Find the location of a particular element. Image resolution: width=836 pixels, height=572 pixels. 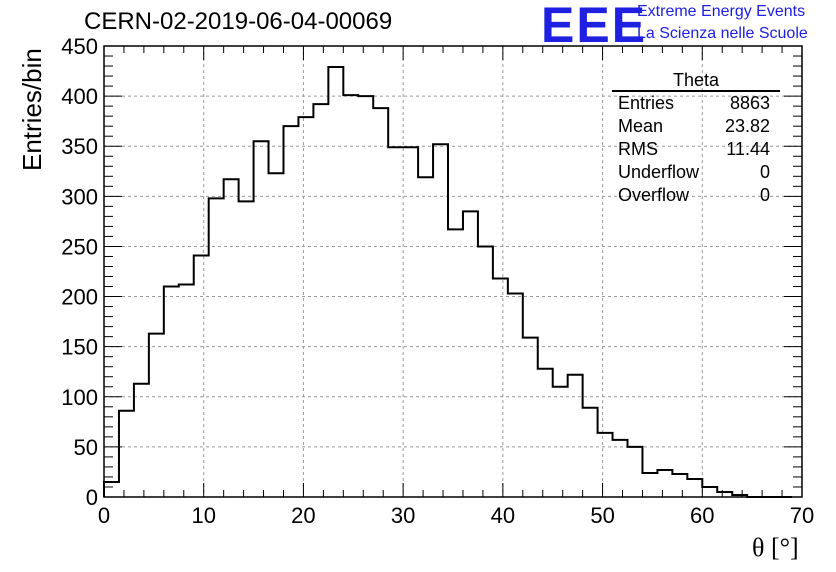

stats-row-mean: Mean 23.82 is located at coordinates (696, 126).